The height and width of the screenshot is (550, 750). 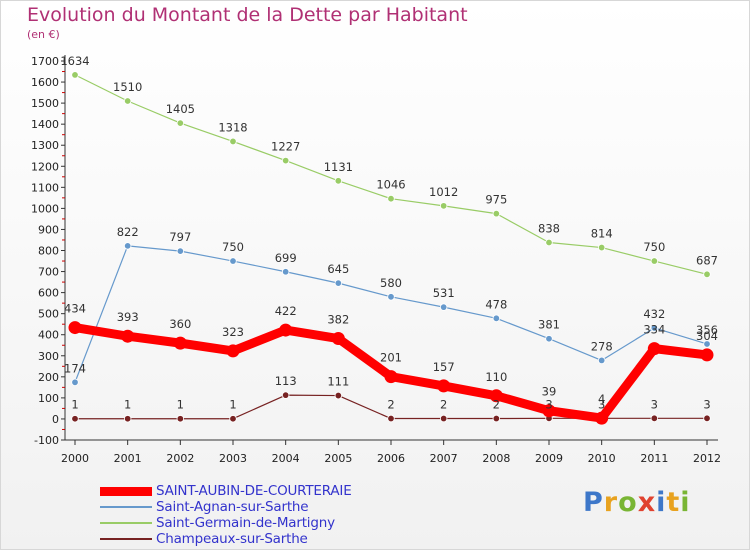 I want to click on x-tick-label: 2008, so click(x=496, y=458).